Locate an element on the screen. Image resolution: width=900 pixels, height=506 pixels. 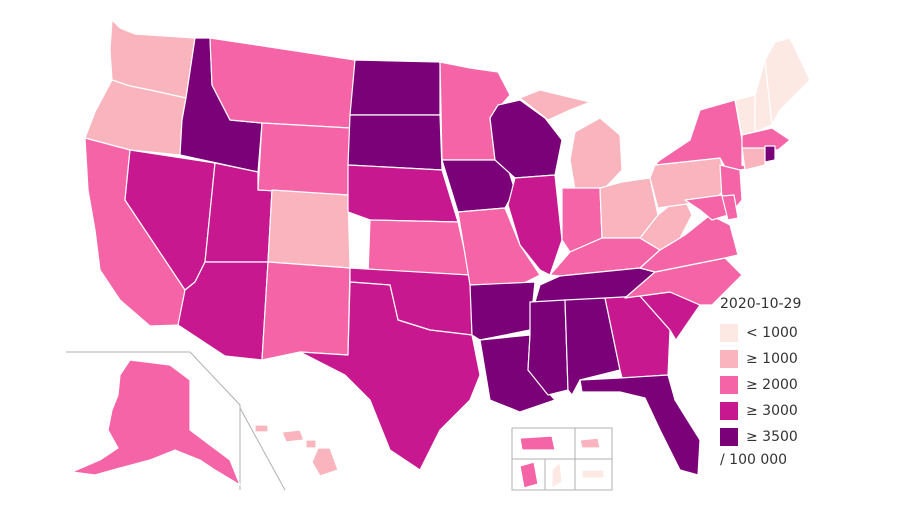
state-ri is located at coordinates (770, 154).